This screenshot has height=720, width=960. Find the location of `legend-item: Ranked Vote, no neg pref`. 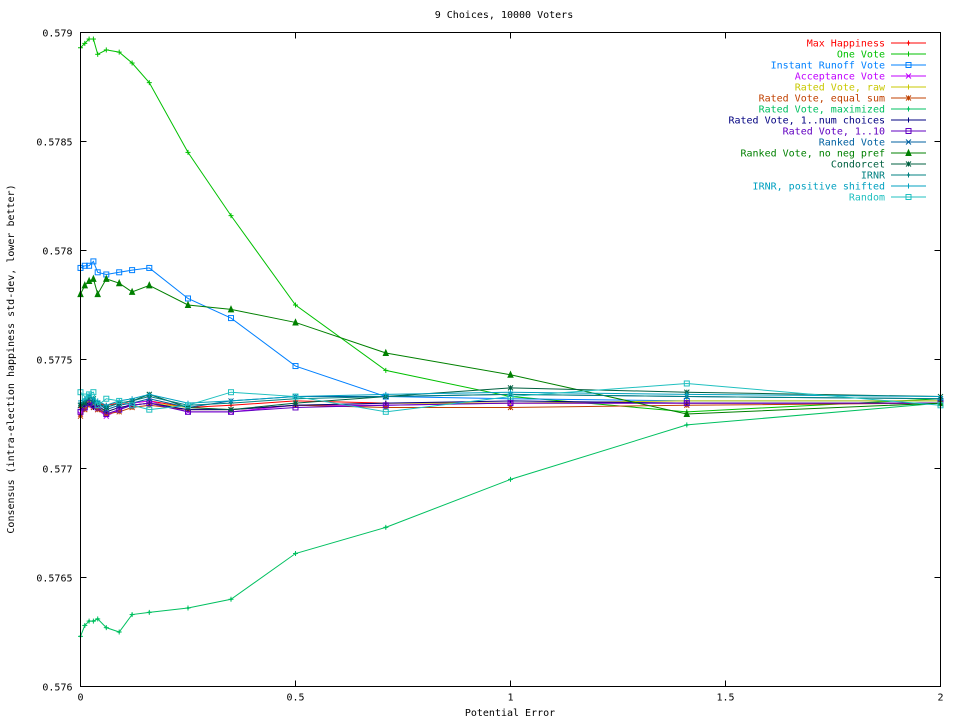

legend-item: Ranked Vote, no neg pref is located at coordinates (833, 154).